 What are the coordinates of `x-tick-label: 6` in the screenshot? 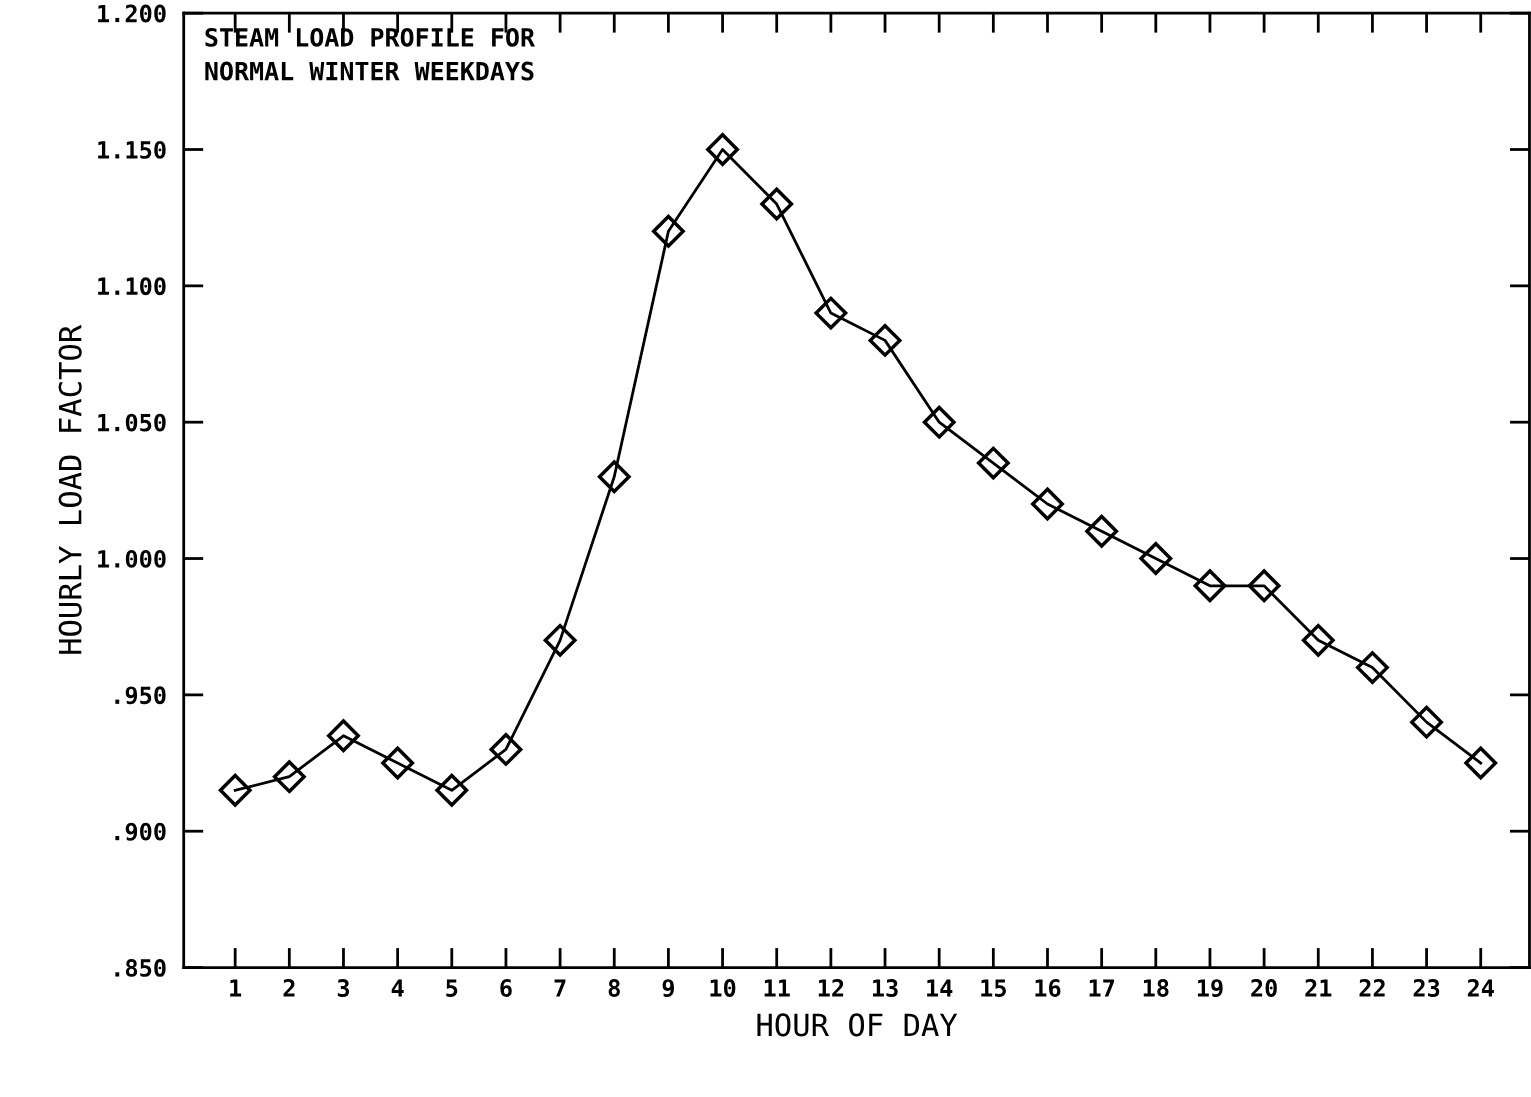 It's located at (506, 988).